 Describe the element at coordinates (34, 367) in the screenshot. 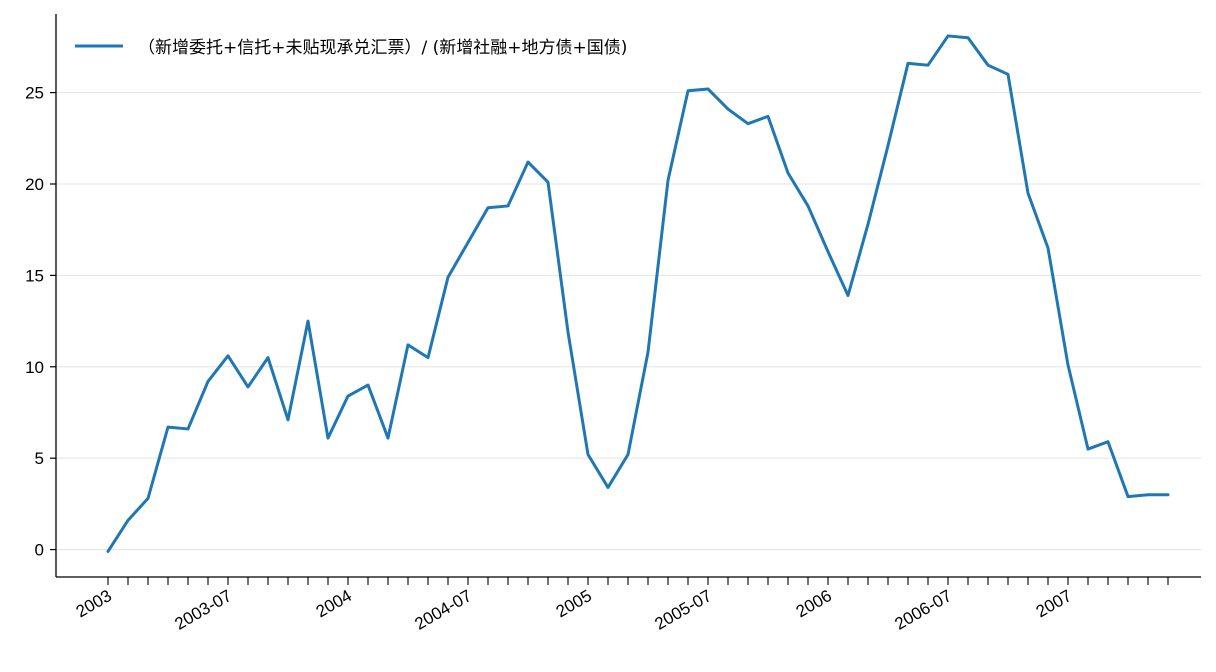

I see `y-tick-label: 10` at that location.